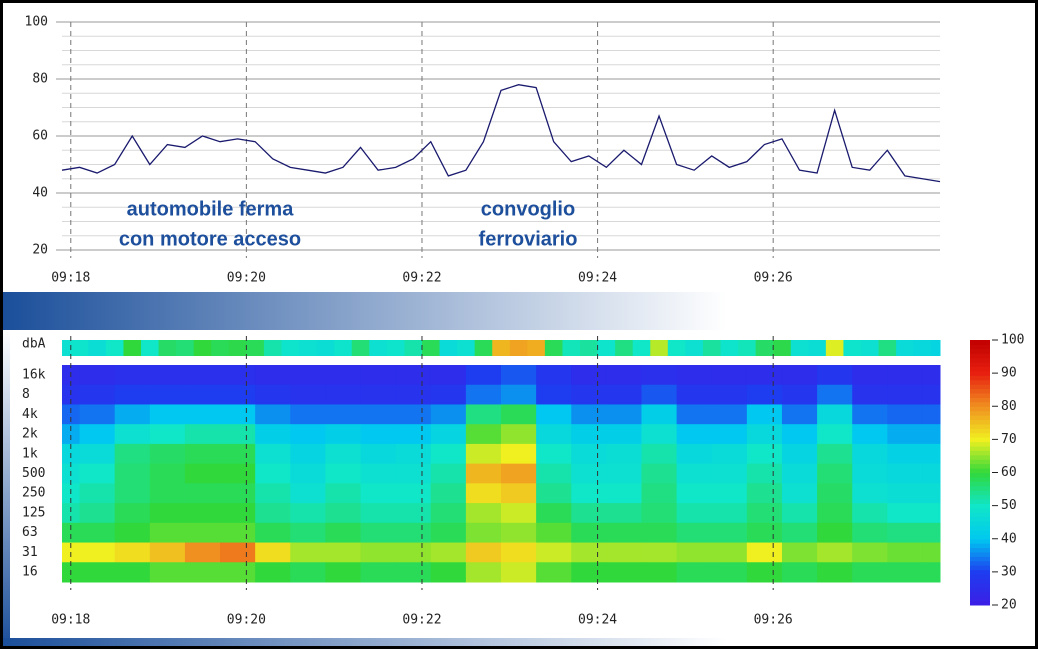 This screenshot has width=1038, height=649. What do you see at coordinates (30, 453) in the screenshot?
I see `band-label: 1k` at bounding box center [30, 453].